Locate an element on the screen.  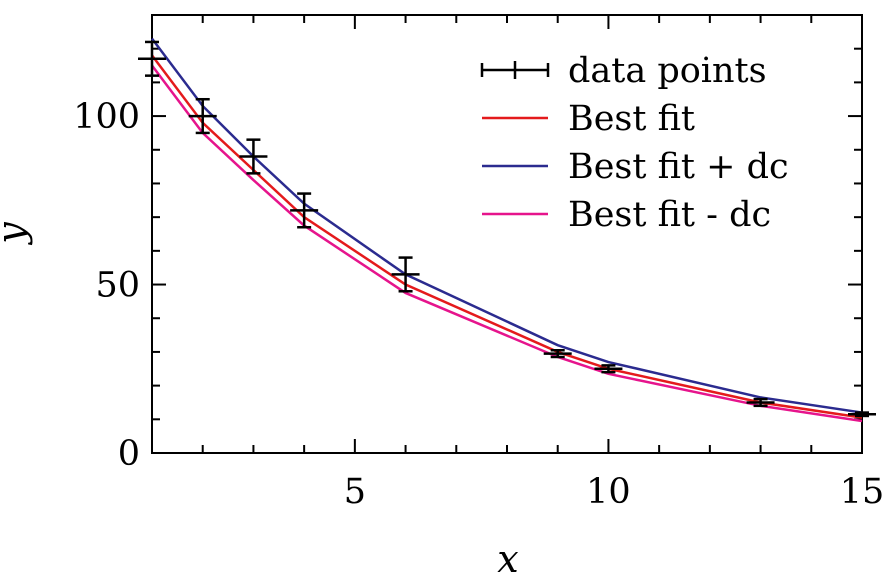
y-axis-label: y is located at coordinates (16, 234).